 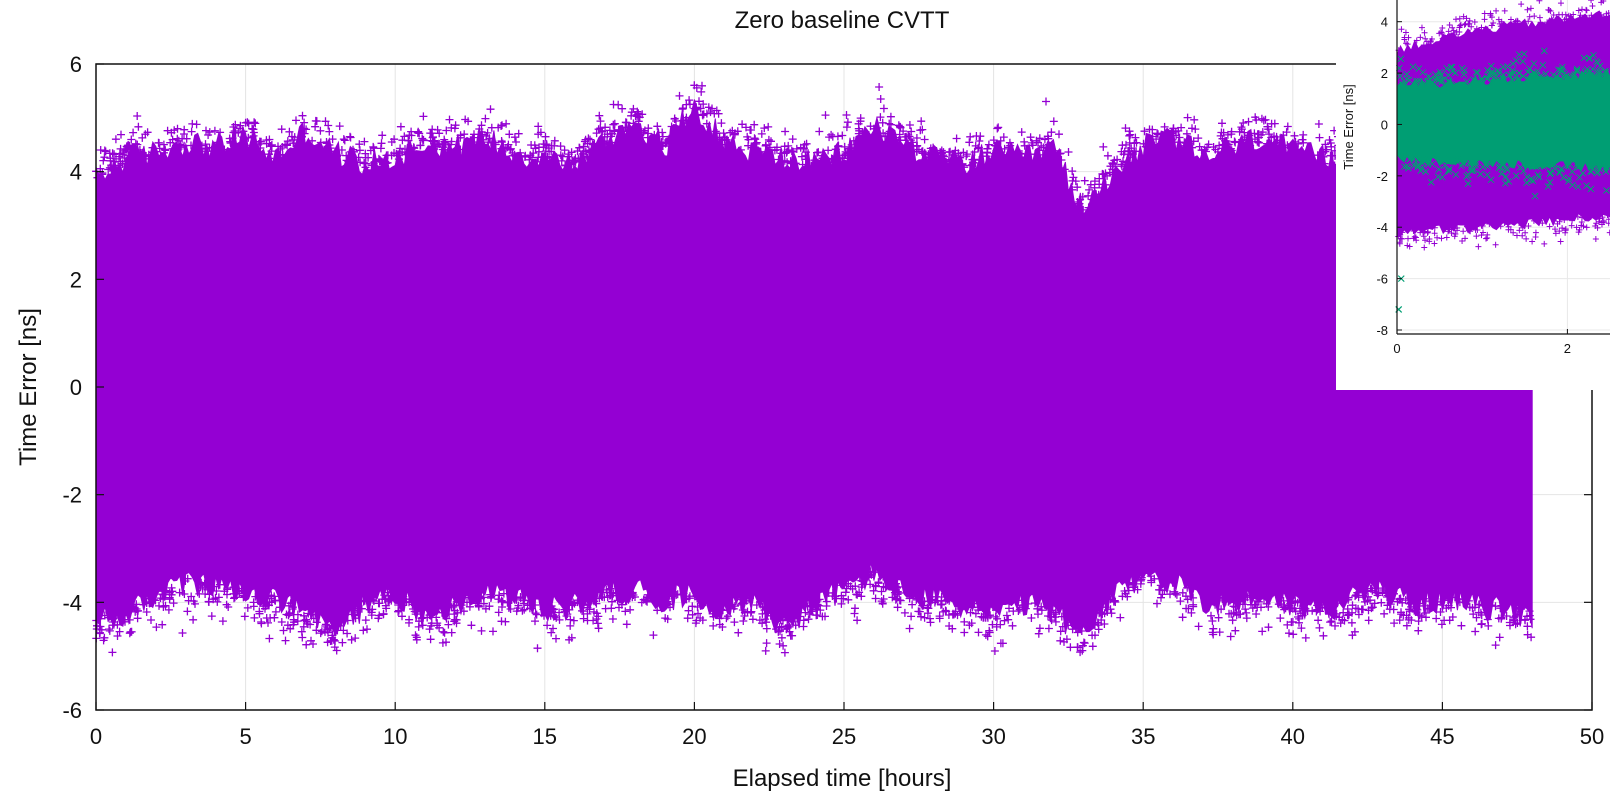 I want to click on inset-y-ticks: 4 2 0 -2 -4 -6 -8, so click(x=1389, y=176).